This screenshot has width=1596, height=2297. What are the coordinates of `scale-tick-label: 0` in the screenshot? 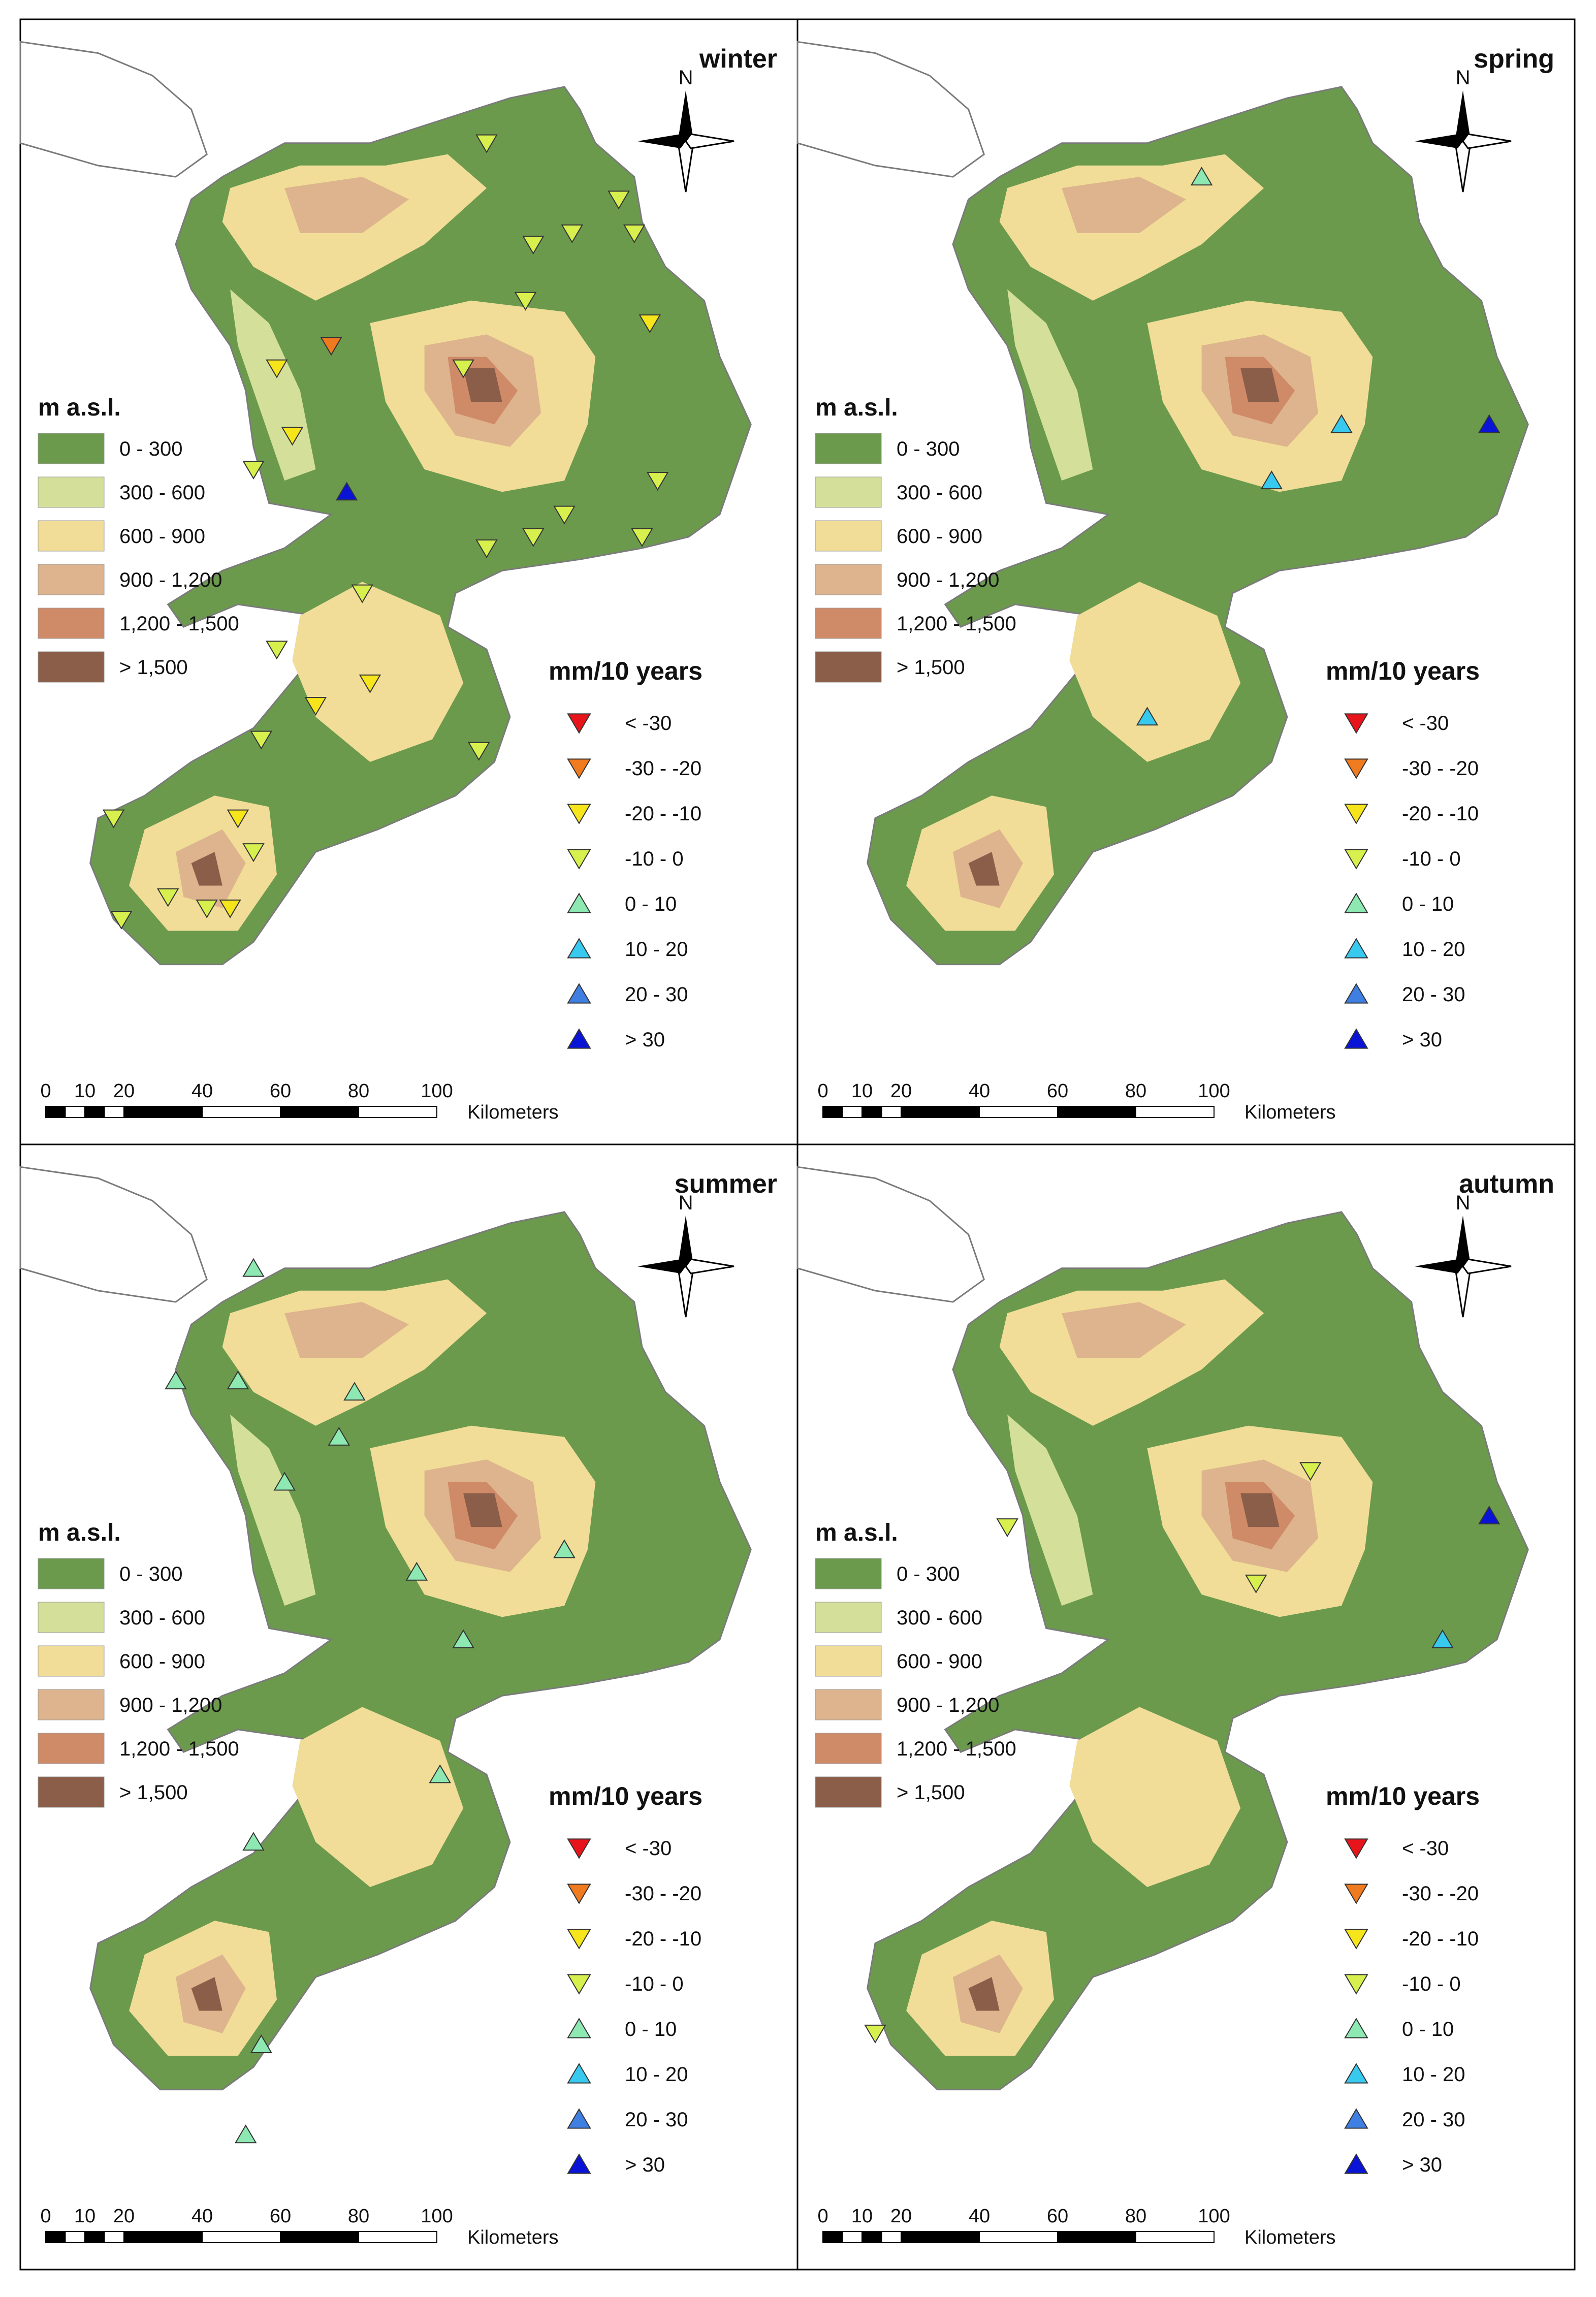 It's located at (45, 1091).